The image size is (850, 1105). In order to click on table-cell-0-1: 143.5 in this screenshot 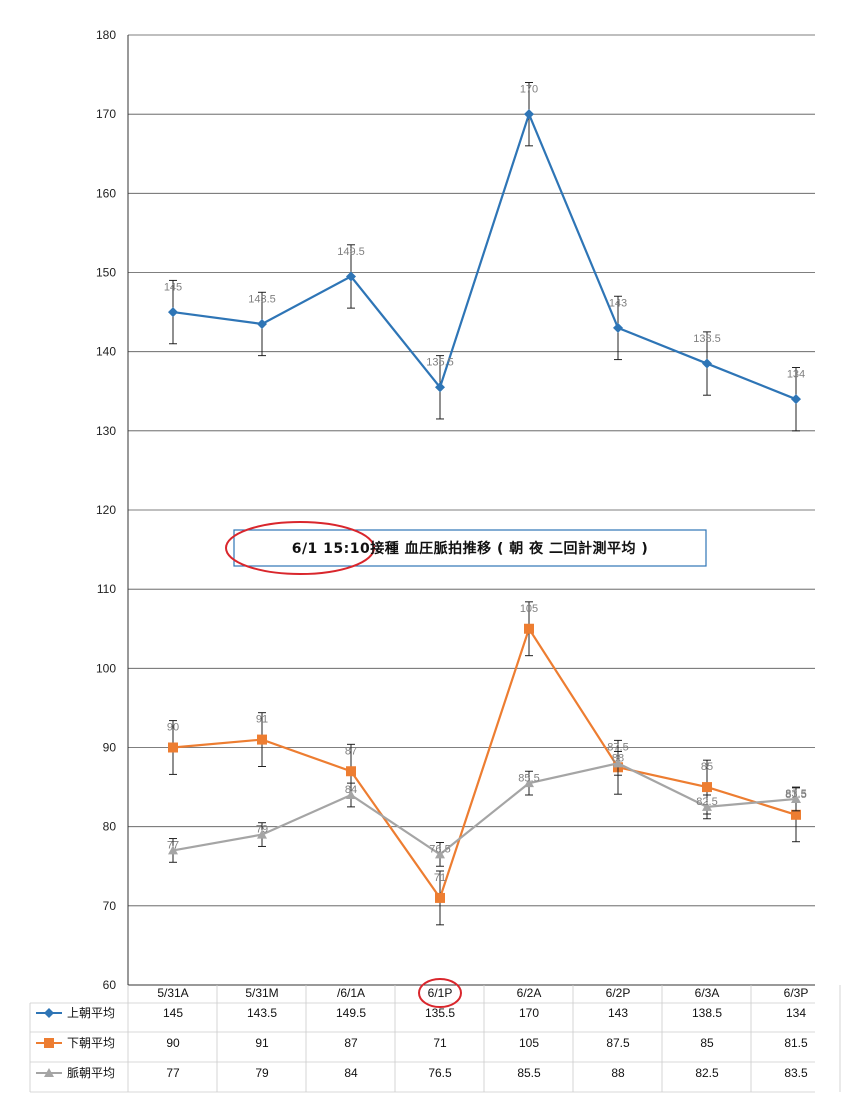, I will do `click(262, 1013)`.